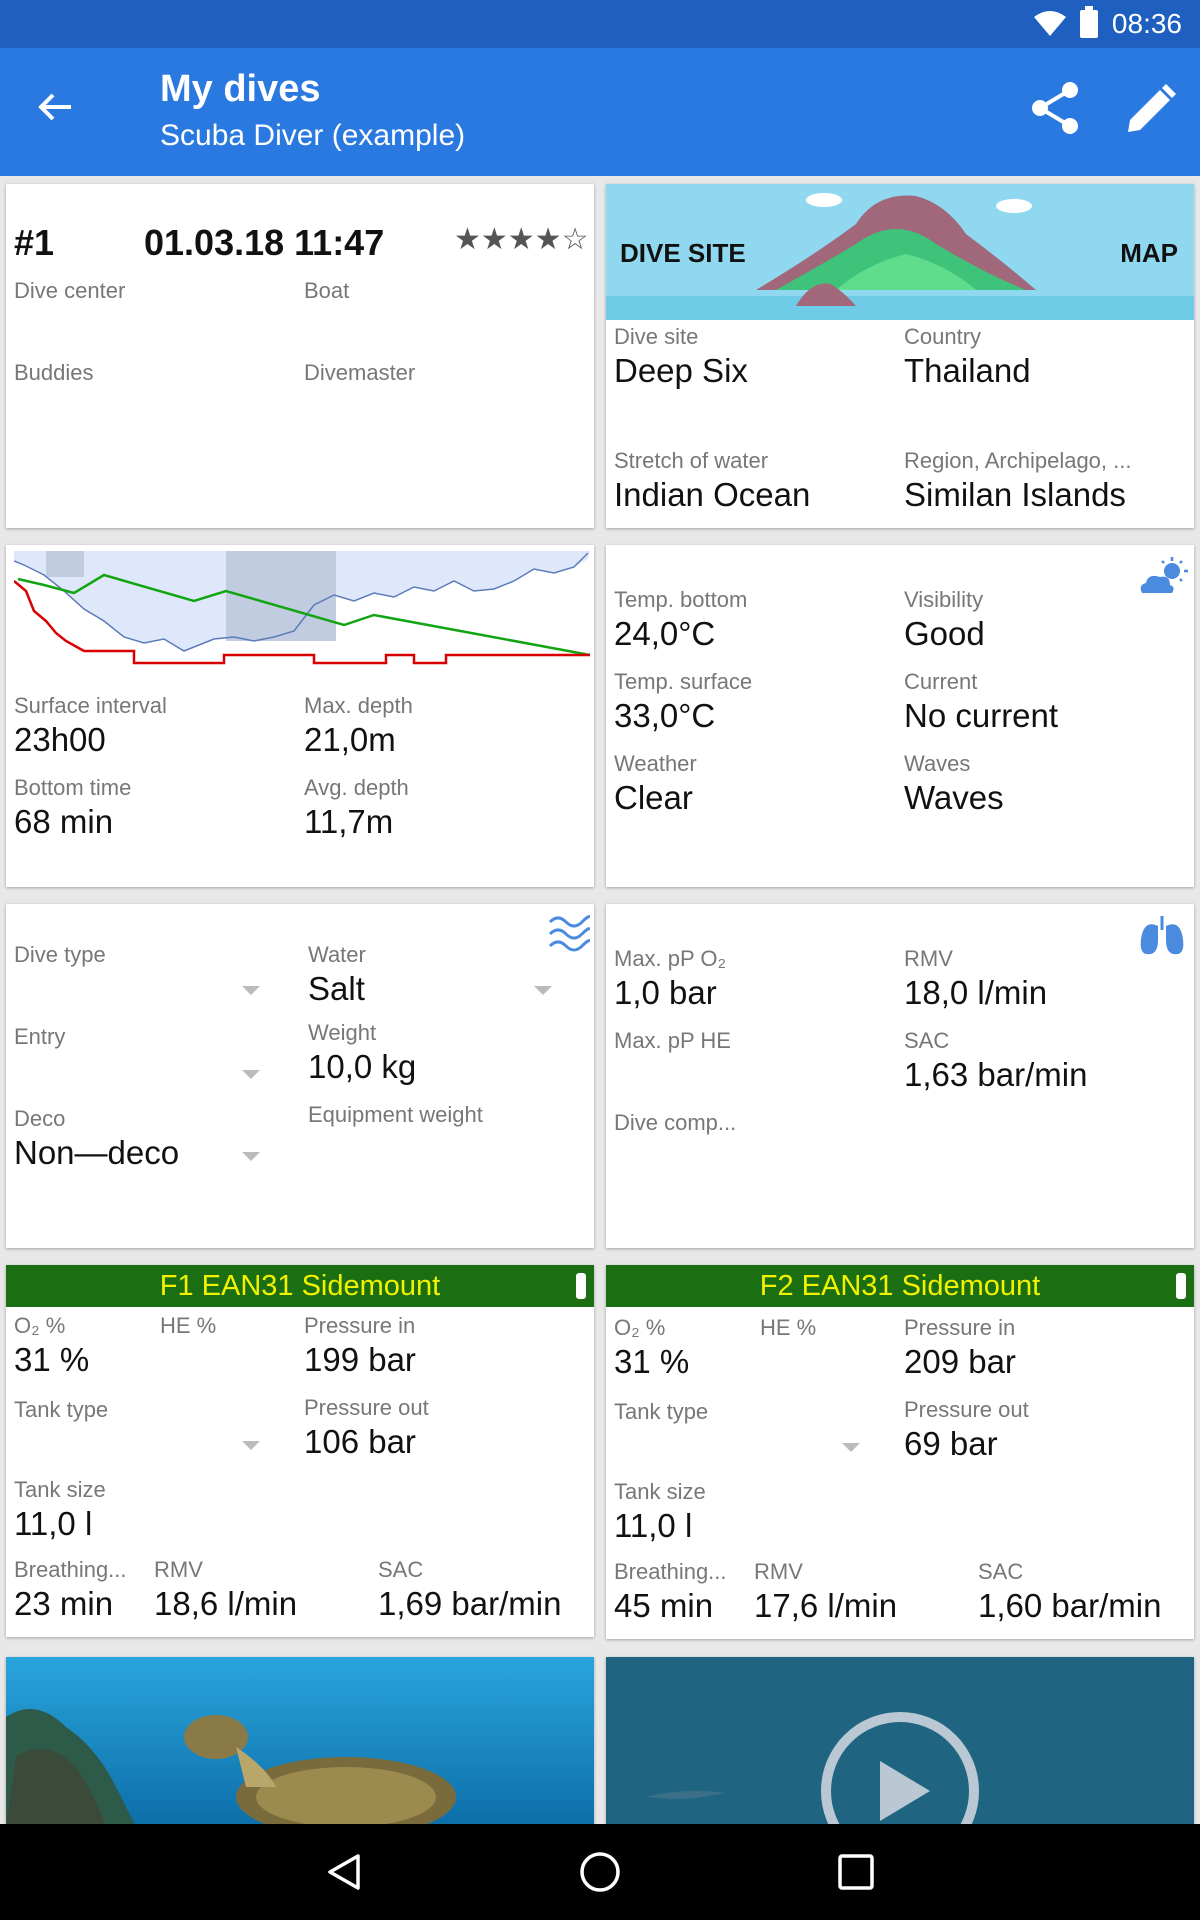 The image size is (1200, 1920). Describe the element at coordinates (34, 242) in the screenshot. I see `dive-number: #1` at that location.